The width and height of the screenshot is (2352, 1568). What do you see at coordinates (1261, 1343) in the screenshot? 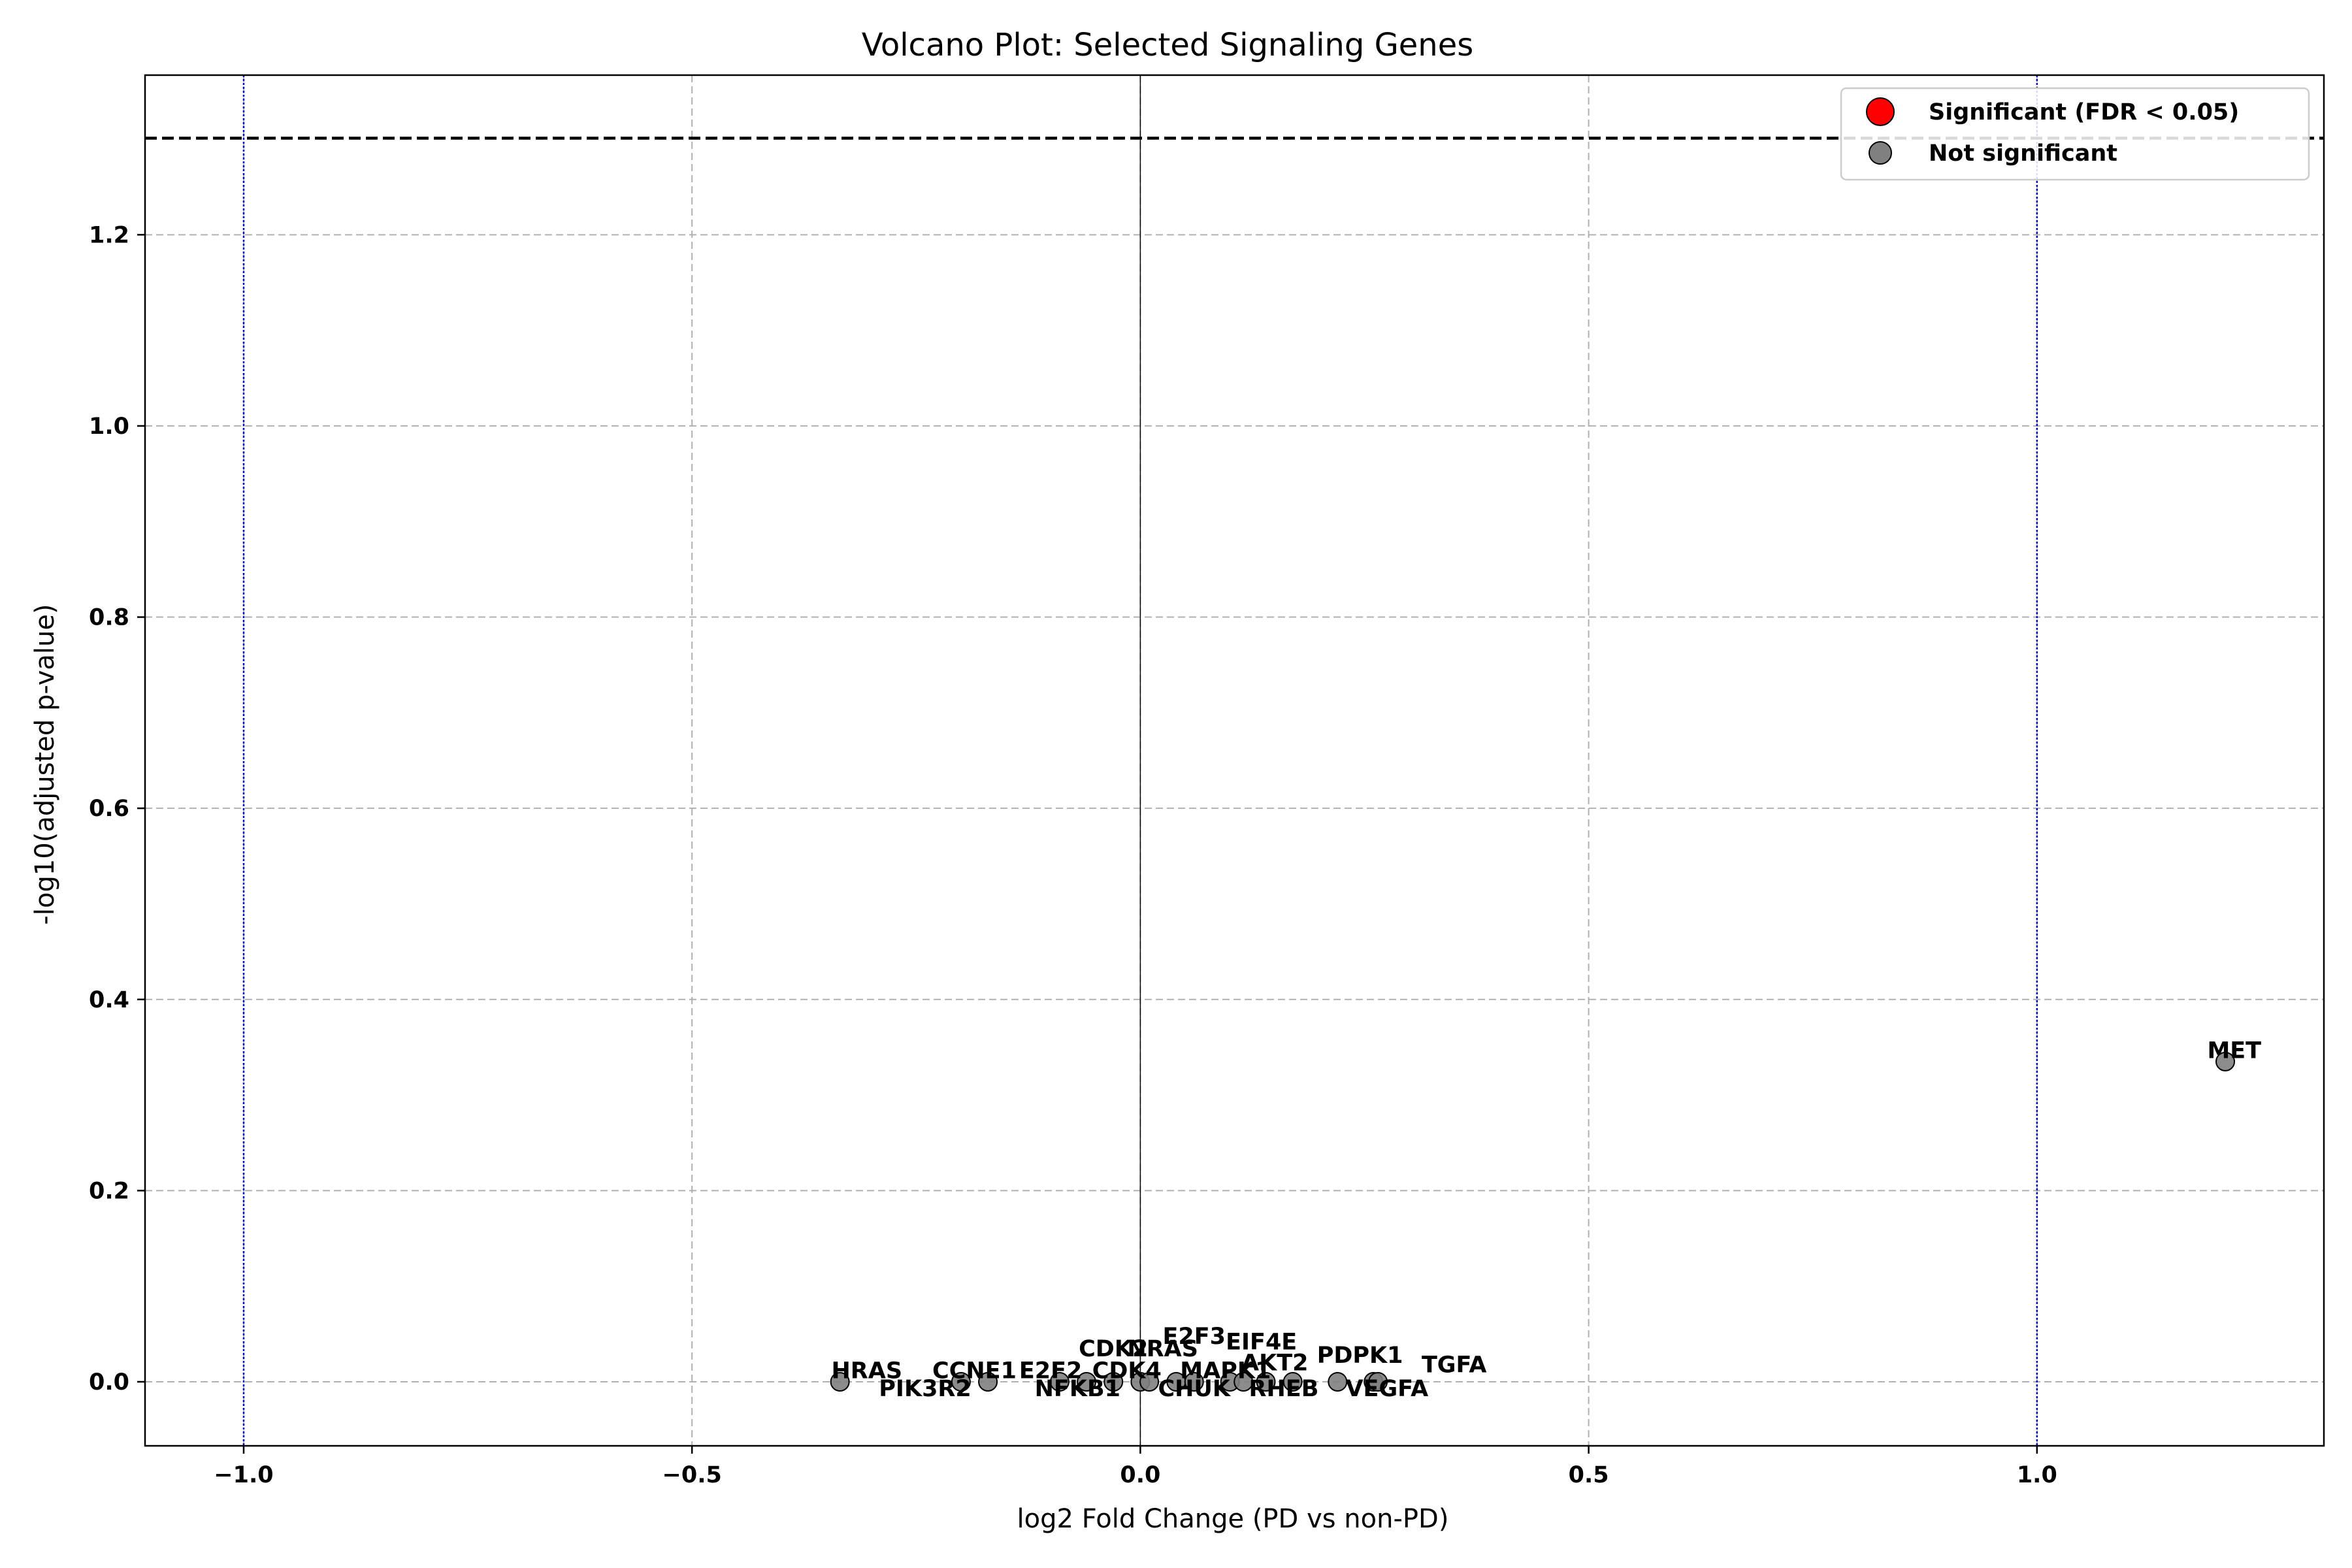
I see `gene-label-eif4e: EIF4E` at bounding box center [1261, 1343].